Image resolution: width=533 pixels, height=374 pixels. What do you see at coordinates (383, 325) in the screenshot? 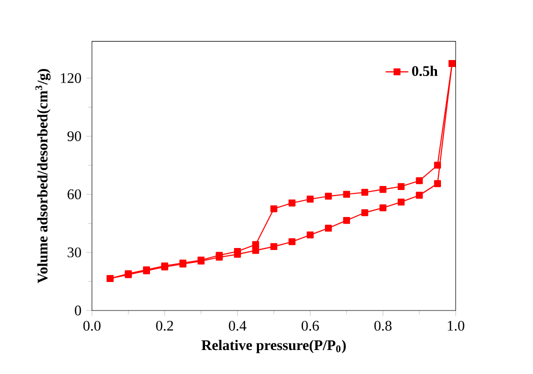
I see `x-tick-label: 0.8` at bounding box center [383, 325].